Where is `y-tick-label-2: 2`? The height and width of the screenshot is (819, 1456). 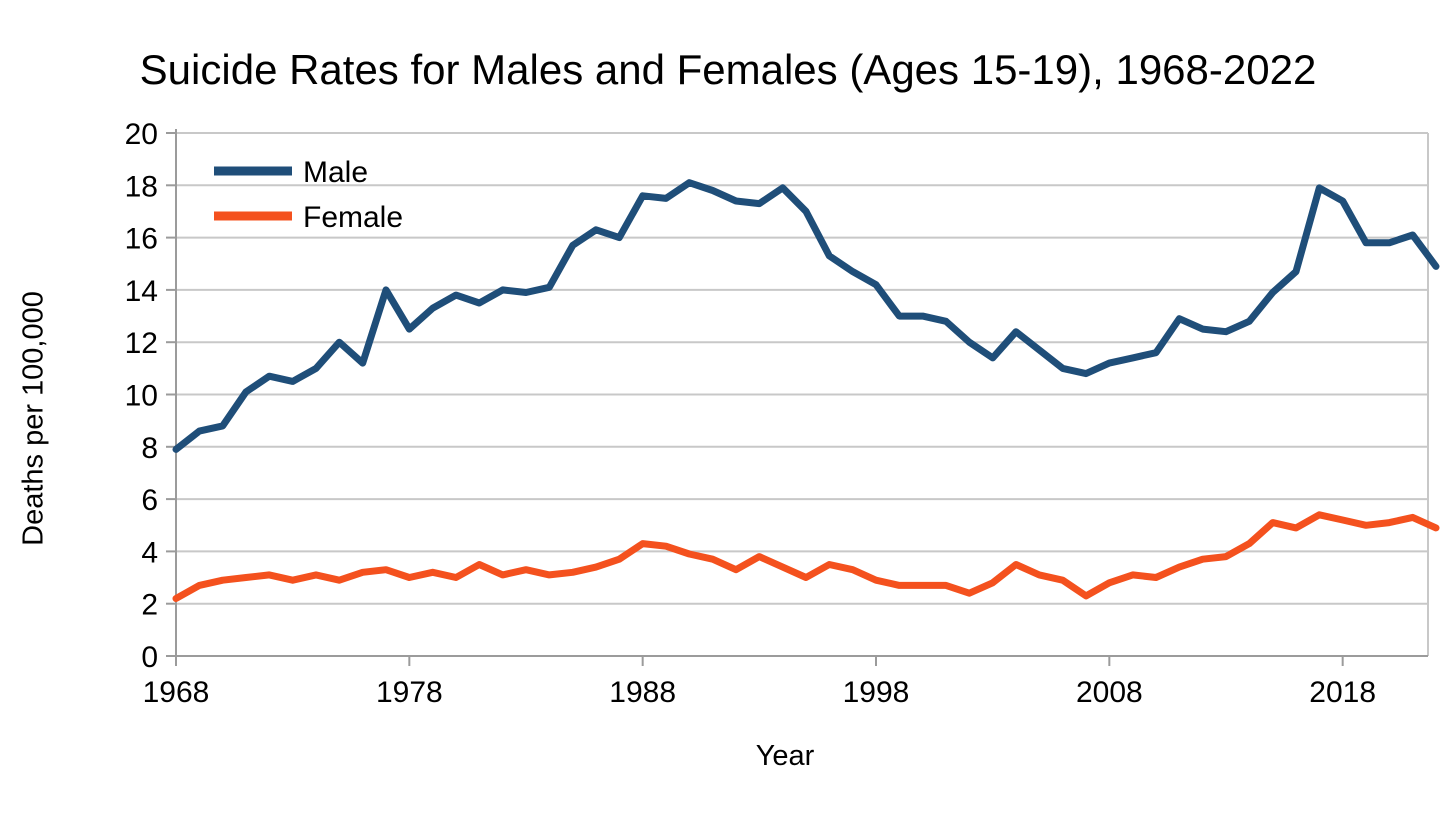 y-tick-label-2: 2 is located at coordinates (149, 605).